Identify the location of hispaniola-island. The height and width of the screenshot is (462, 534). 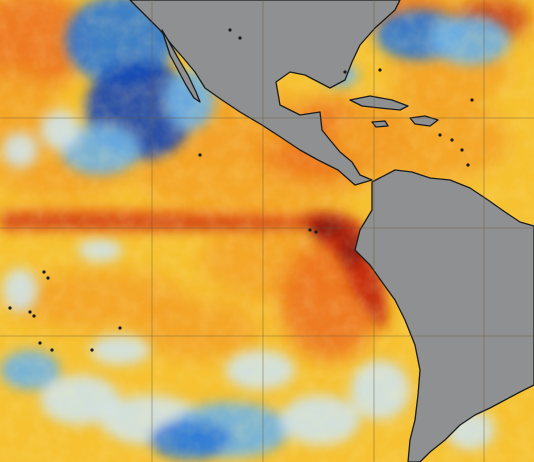
(424, 121).